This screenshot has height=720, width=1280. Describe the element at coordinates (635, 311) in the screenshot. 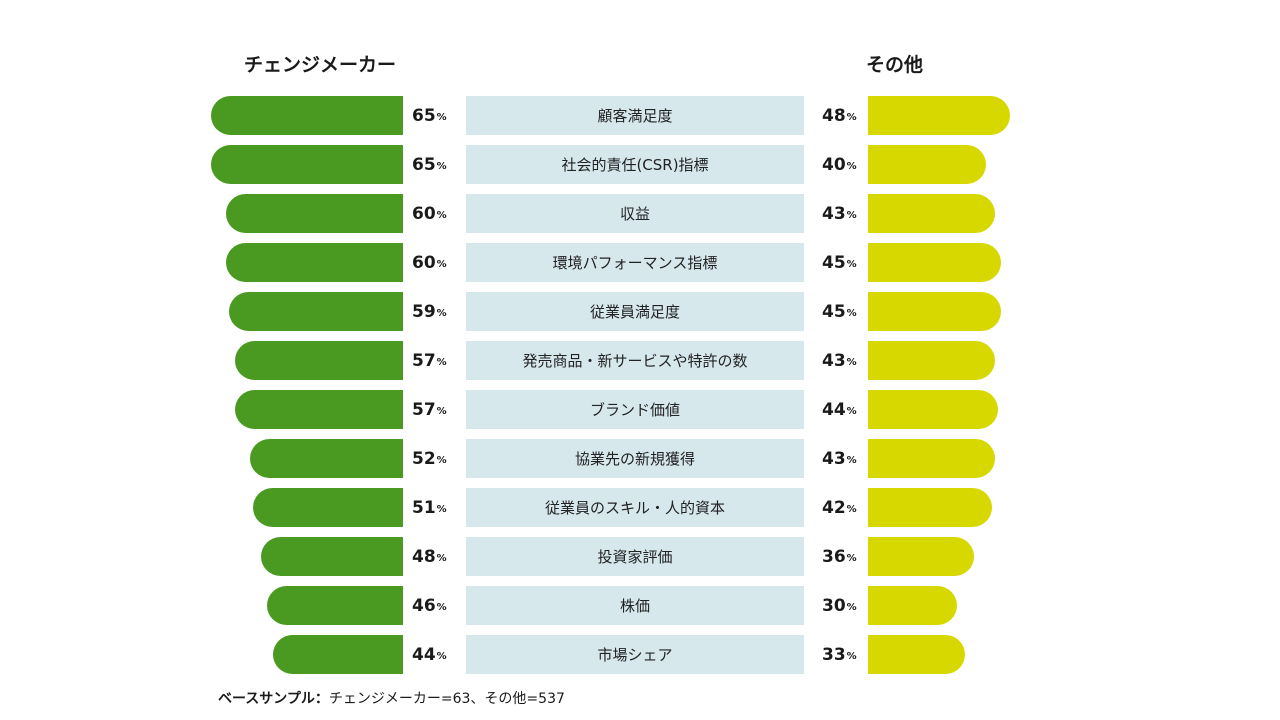

I see `category-label: 従業員満足度` at that location.